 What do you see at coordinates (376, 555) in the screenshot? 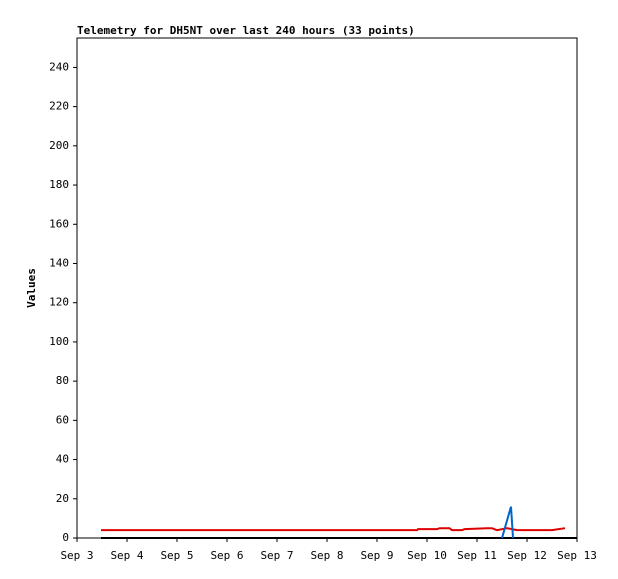
I see `x-tick-label: Sep 9` at bounding box center [376, 555].